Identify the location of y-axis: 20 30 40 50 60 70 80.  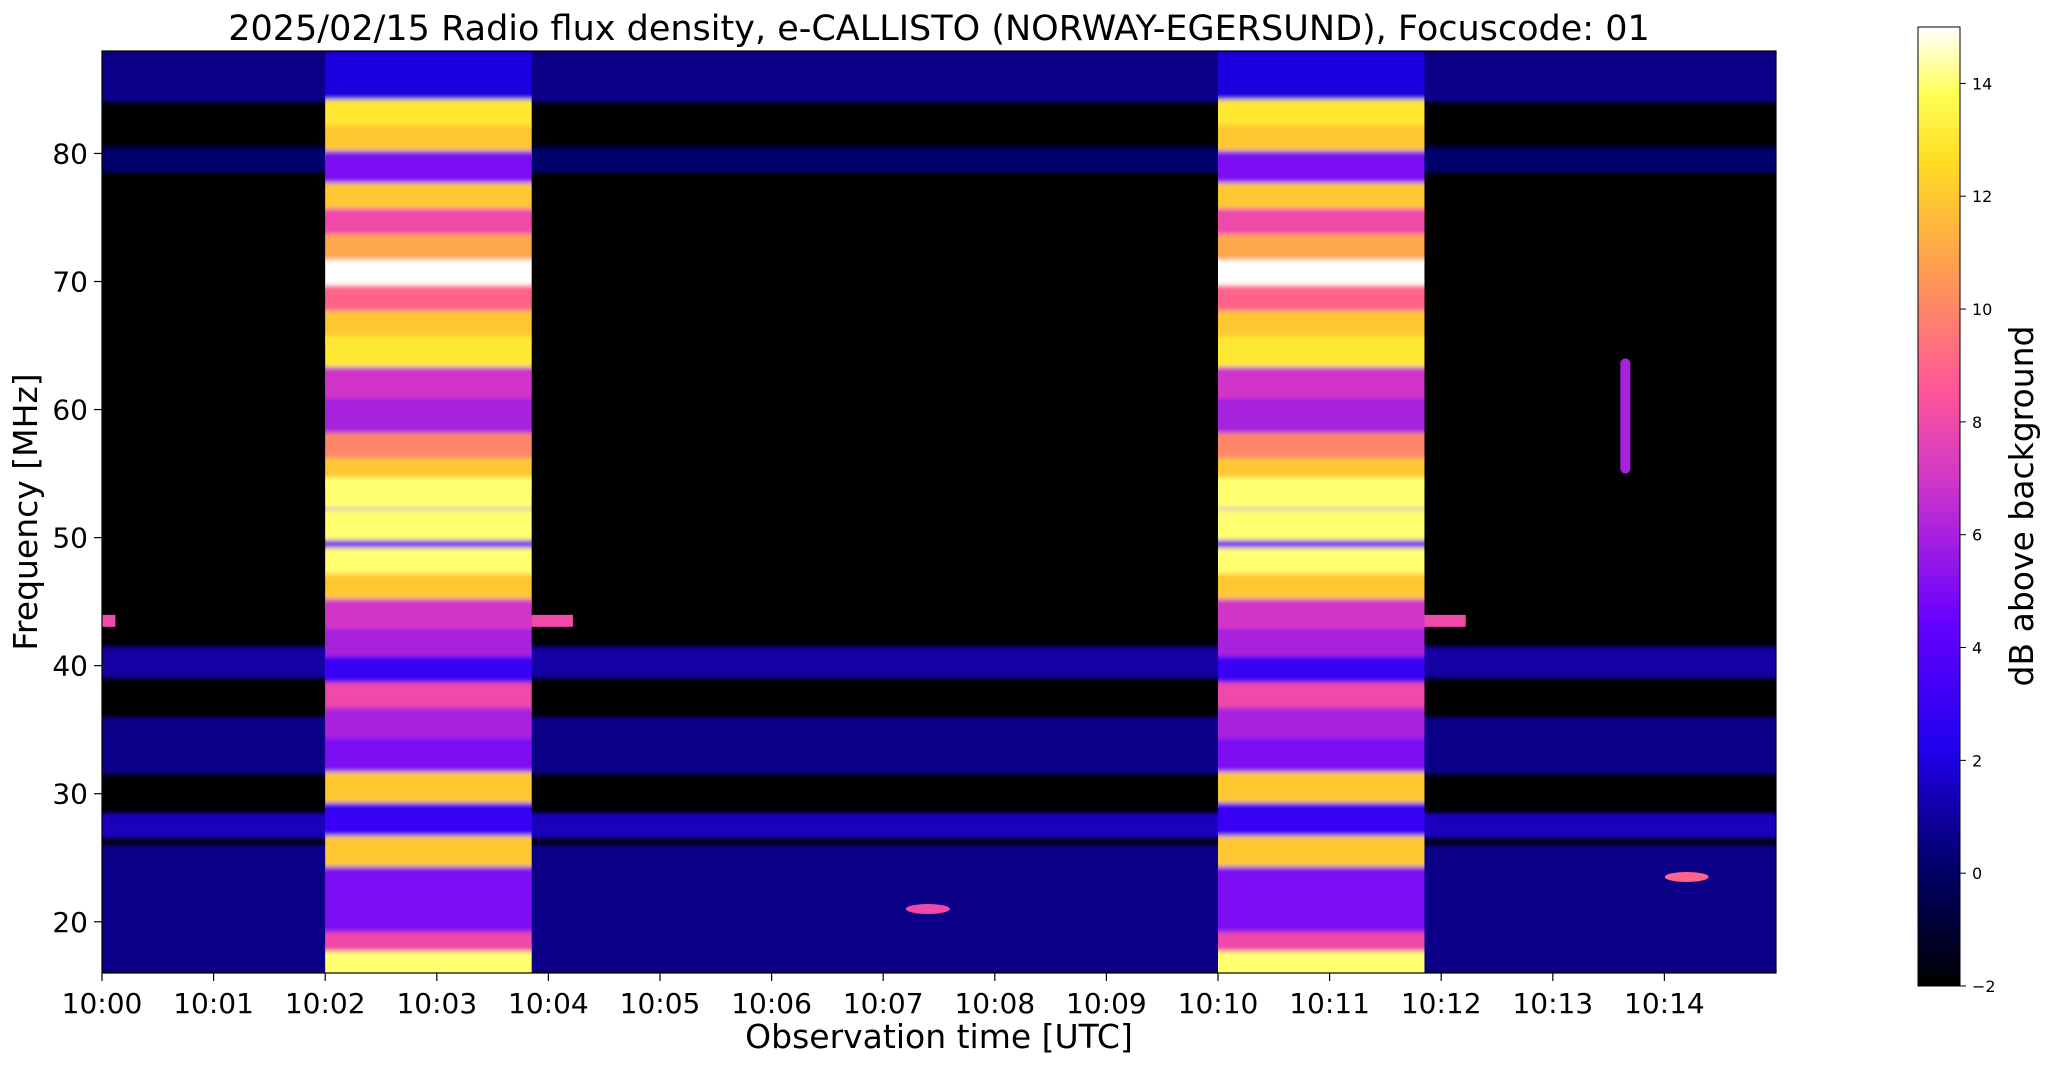
(77, 538).